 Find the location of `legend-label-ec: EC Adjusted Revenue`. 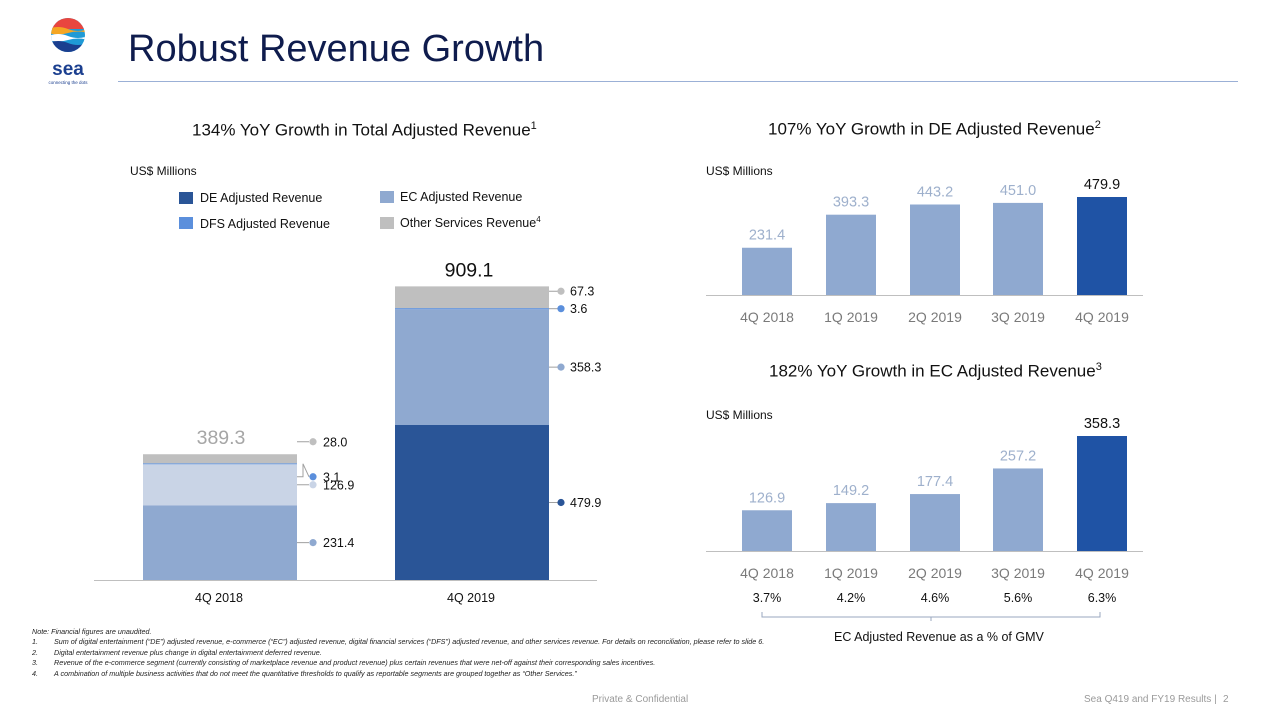

legend-label-ec: EC Adjusted Revenue is located at coordinates (461, 197).